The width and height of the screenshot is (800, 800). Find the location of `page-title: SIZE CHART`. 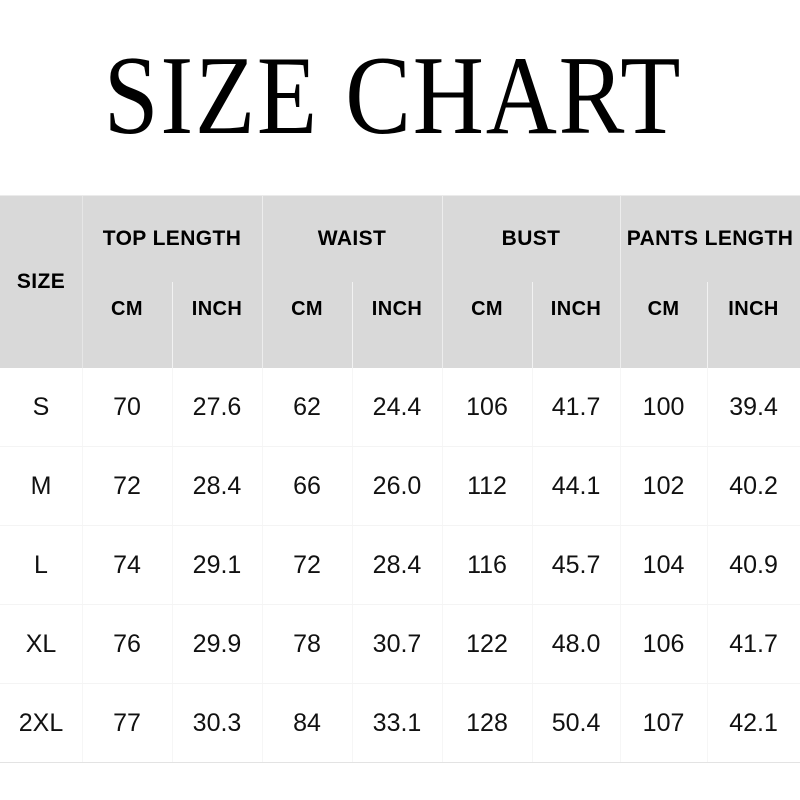

page-title: SIZE CHART is located at coordinates (393, 96).